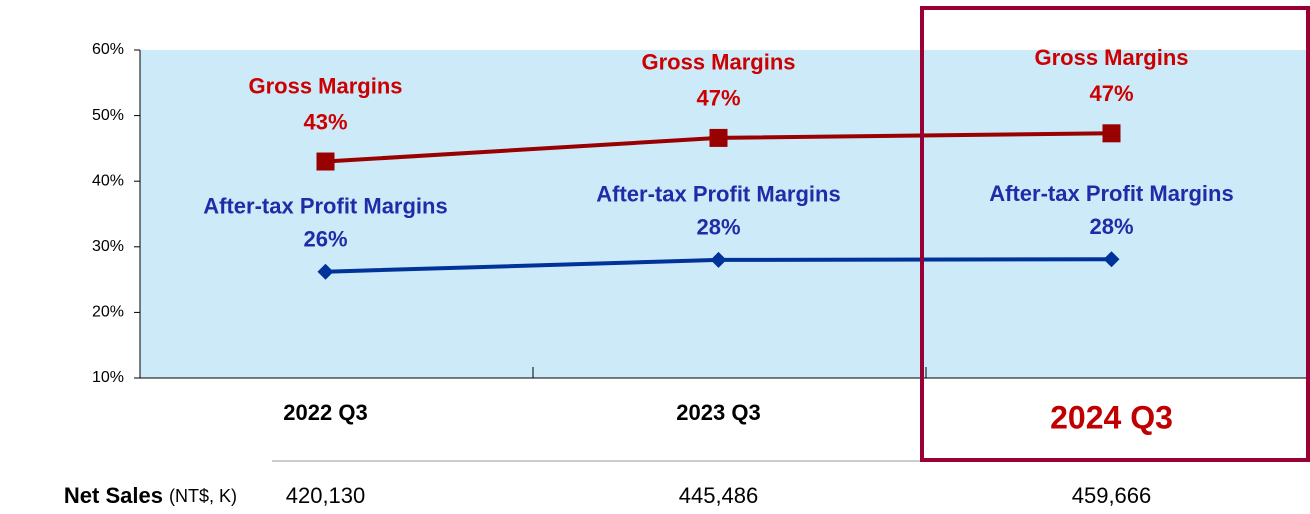  What do you see at coordinates (1111, 417) in the screenshot?
I see `x-tick-label: 2024 Q3` at bounding box center [1111, 417].